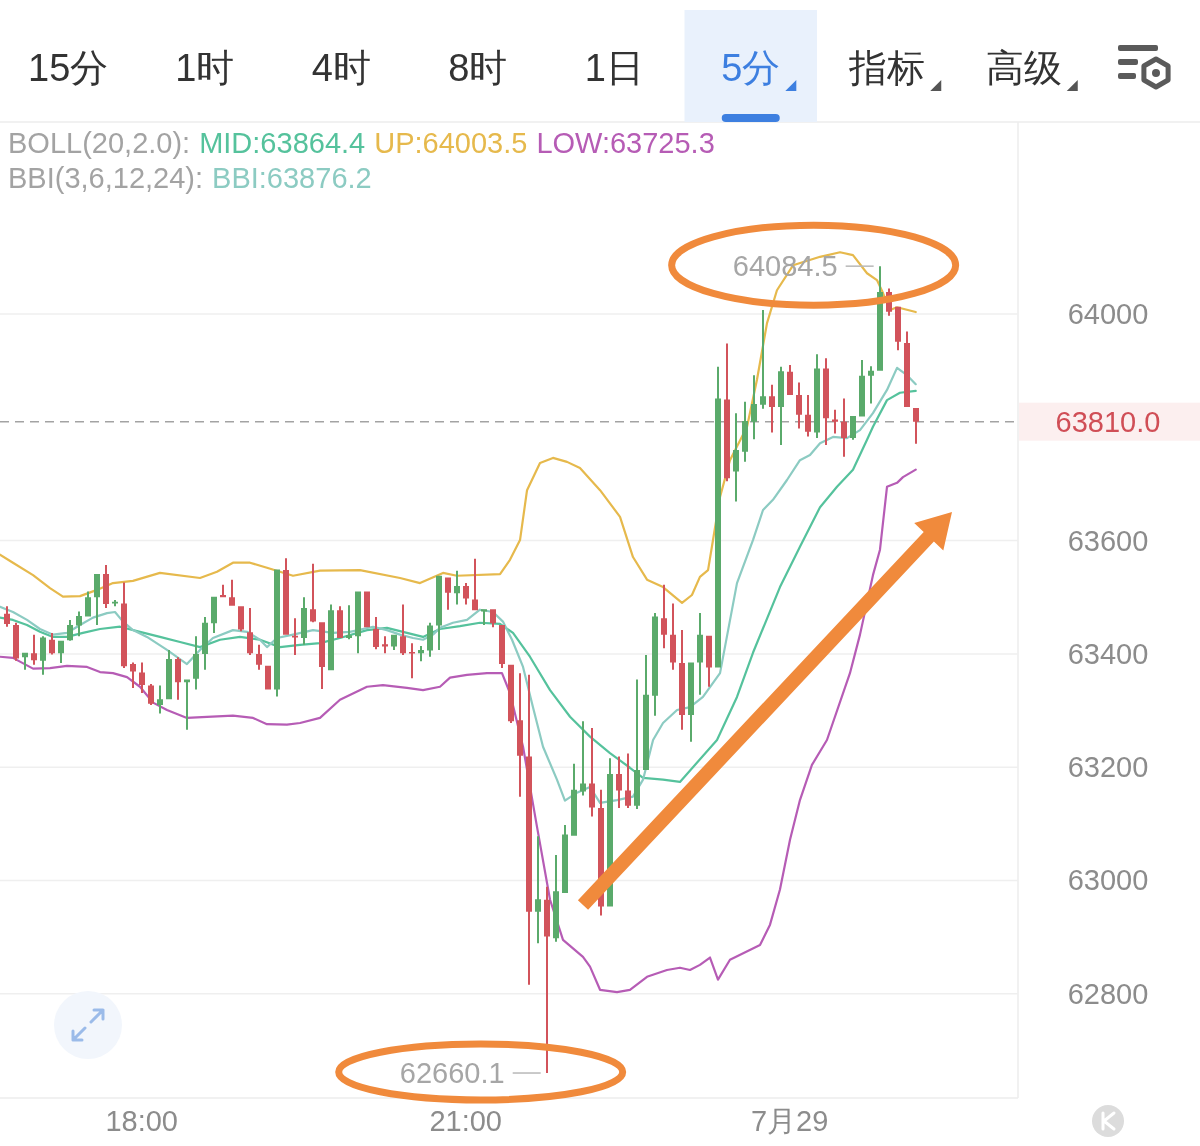 This screenshot has height=1146, width=1200. What do you see at coordinates (751, 68) in the screenshot?
I see `category-label: 5分` at bounding box center [751, 68].